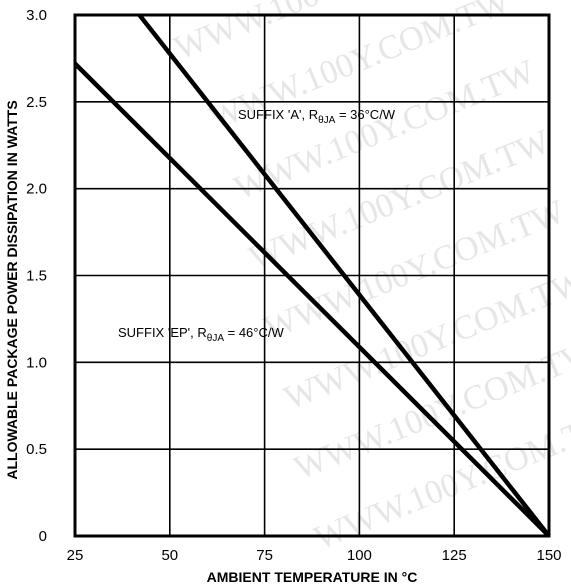 The width and height of the screenshot is (571, 587). What do you see at coordinates (36, 362) in the screenshot?
I see `y-tick-label: 1.0` at bounding box center [36, 362].